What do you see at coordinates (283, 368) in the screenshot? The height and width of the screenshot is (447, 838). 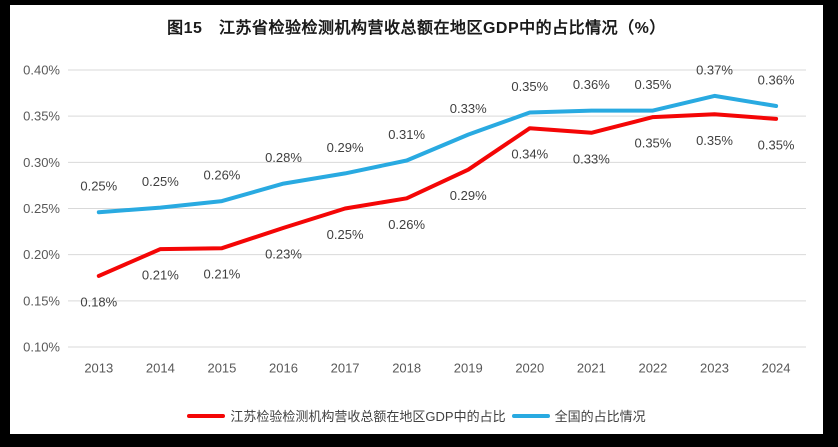 I see `x-axis-tick-label: 2016` at bounding box center [283, 368].